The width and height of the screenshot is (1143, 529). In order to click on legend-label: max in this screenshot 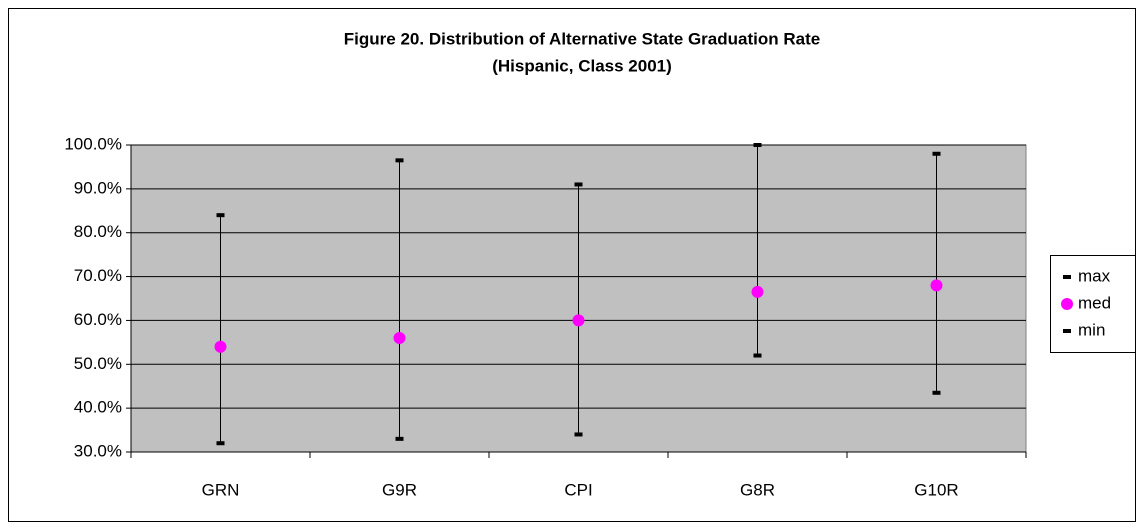, I will do `click(1094, 275)`.